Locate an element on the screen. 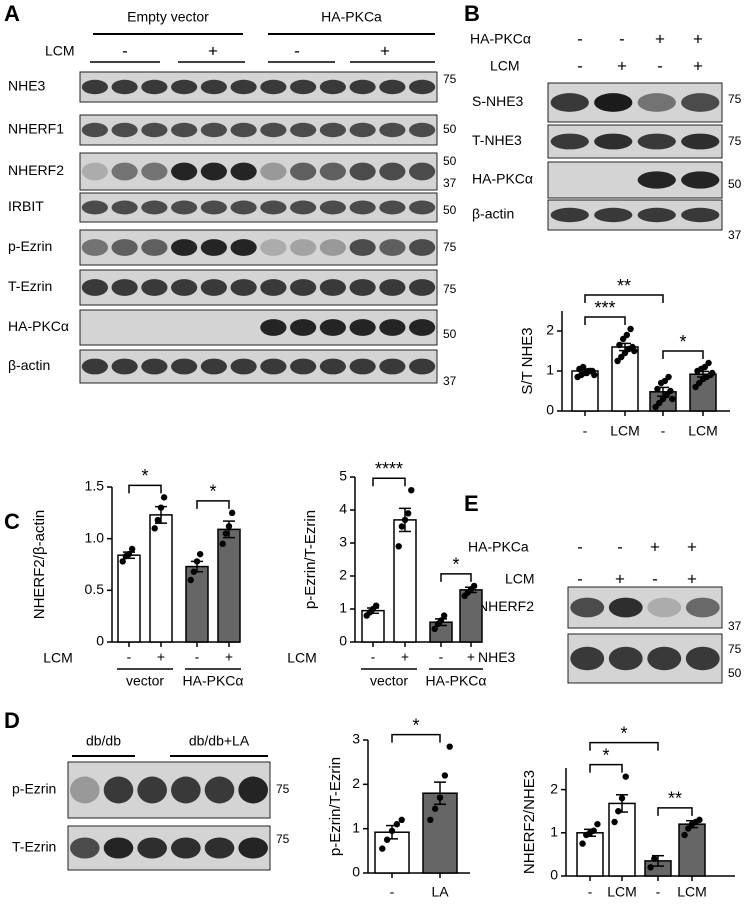 The height and width of the screenshot is (905, 750). blot-label: S-NHE3 is located at coordinates (498, 101).